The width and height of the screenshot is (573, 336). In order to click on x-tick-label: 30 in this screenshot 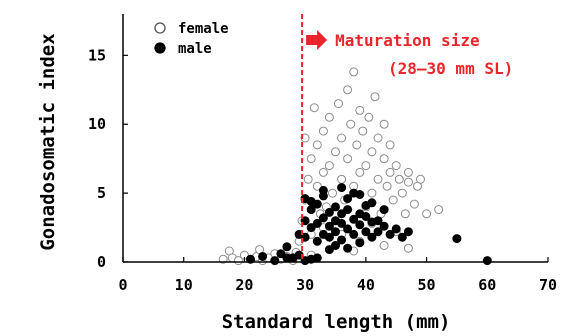, I will do `click(305, 285)`.